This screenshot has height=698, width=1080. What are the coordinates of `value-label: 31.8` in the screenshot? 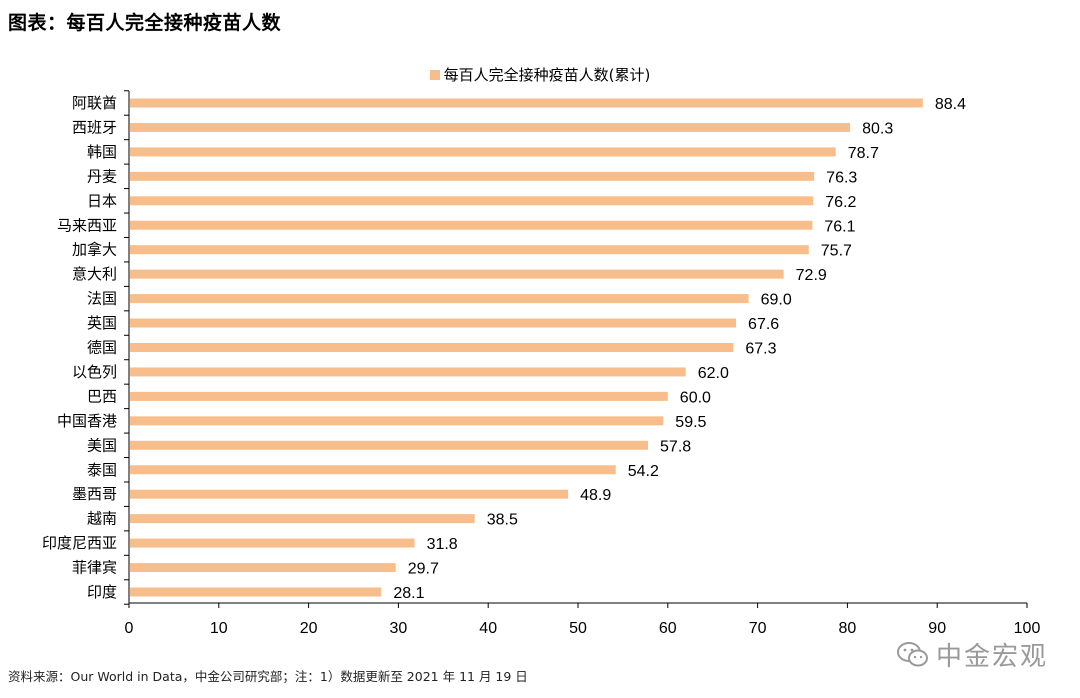 It's located at (442, 544).